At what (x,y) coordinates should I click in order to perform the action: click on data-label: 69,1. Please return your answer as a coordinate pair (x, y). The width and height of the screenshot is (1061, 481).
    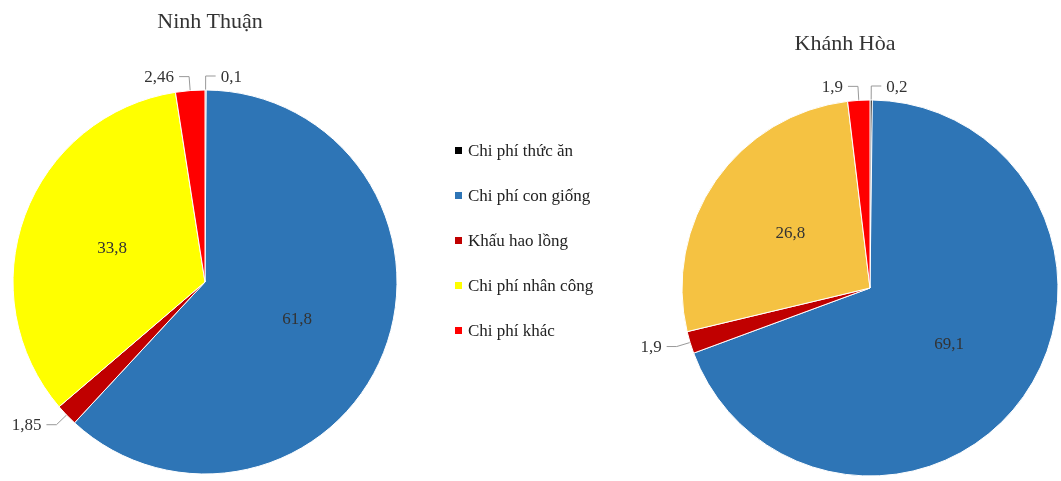
    Looking at the image, I should click on (949, 344).